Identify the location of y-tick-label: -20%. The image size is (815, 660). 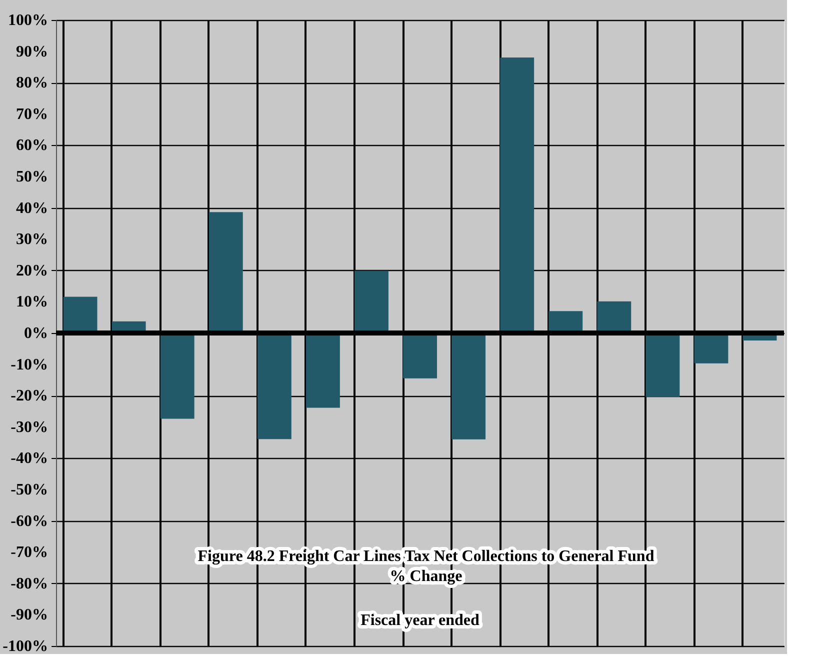
(29, 396).